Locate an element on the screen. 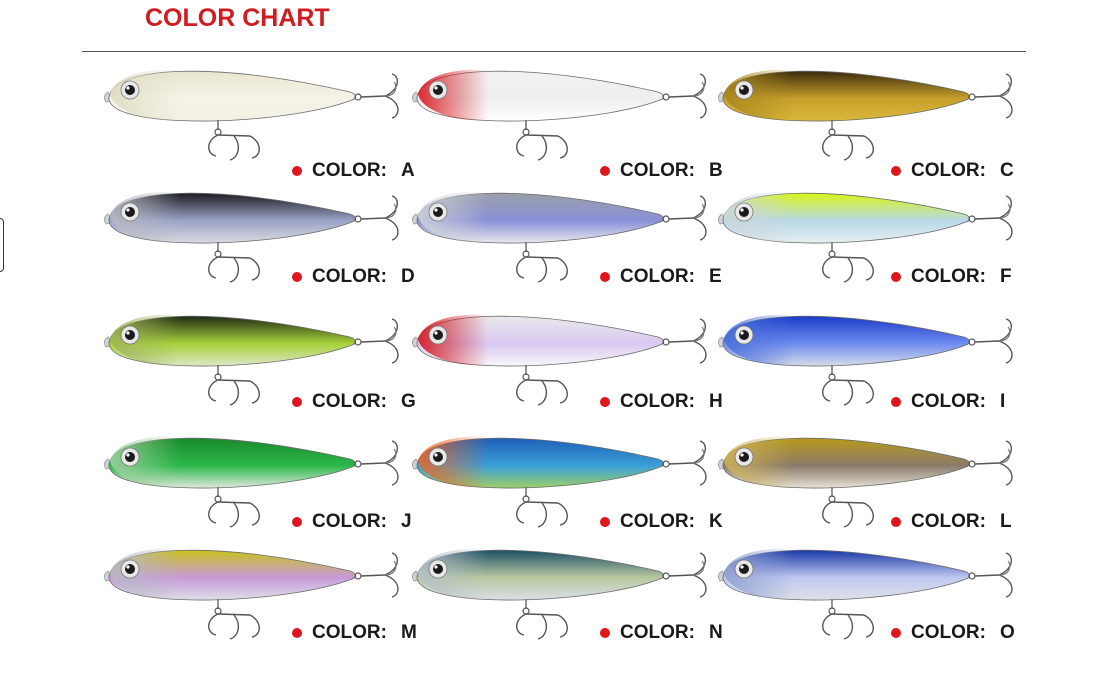 Image resolution: width=1117 pixels, height=686 pixels. color-code: I is located at coordinates (1002, 401).